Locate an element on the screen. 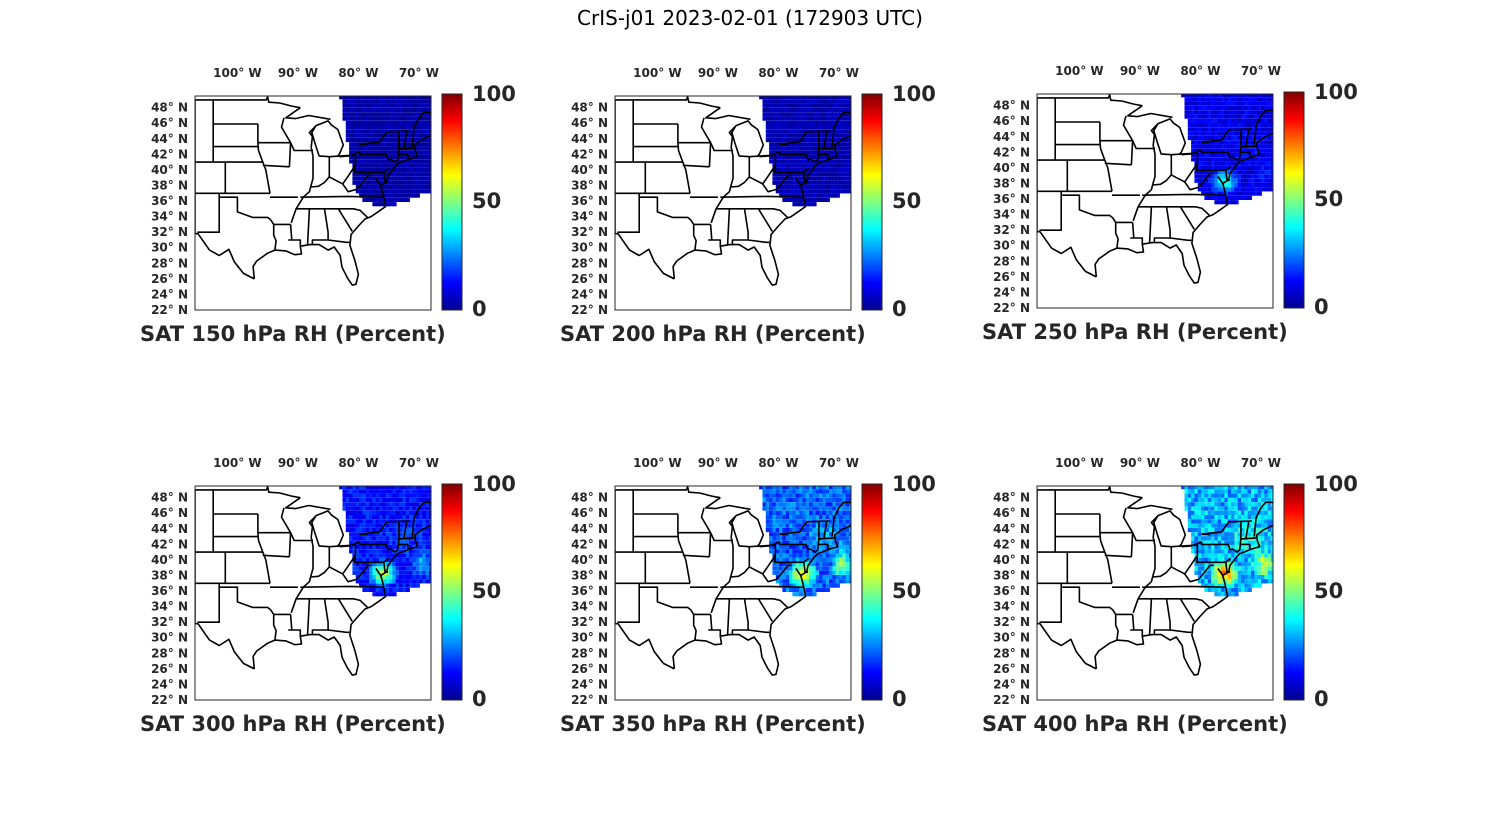 This screenshot has width=1500, height=825. lon-tick-label: 70° W is located at coordinates (1261, 71).